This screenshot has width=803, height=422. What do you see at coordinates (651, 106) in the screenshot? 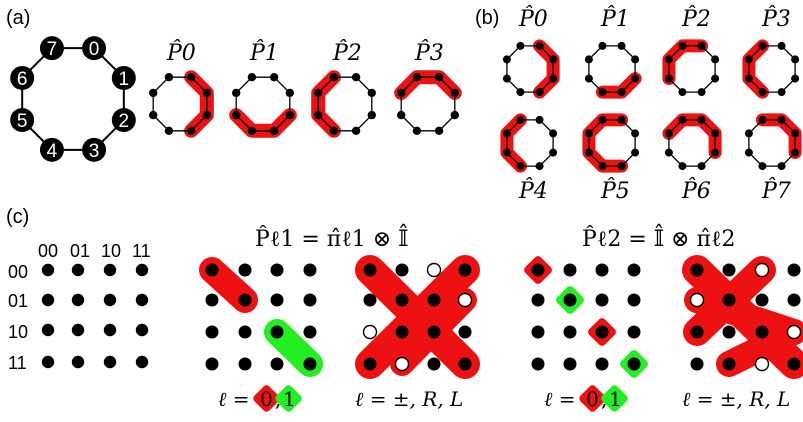
I see `panel-b-projector-rings` at bounding box center [651, 106].